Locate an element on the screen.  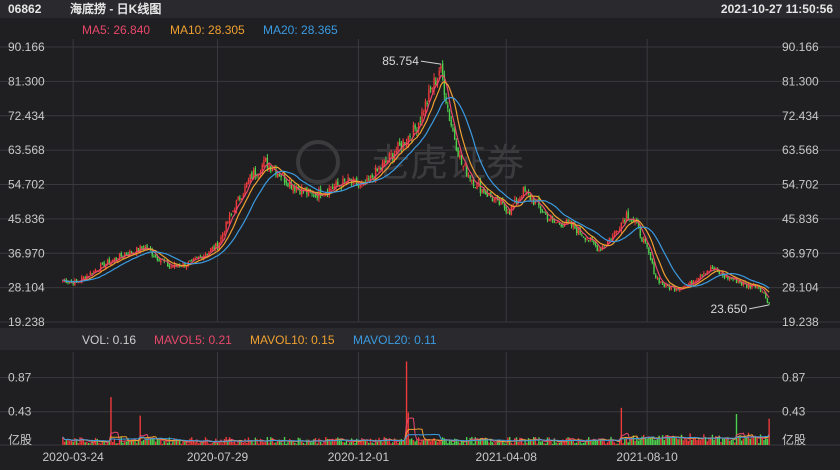
date-tick: 2020-12-01 is located at coordinates (359, 457).